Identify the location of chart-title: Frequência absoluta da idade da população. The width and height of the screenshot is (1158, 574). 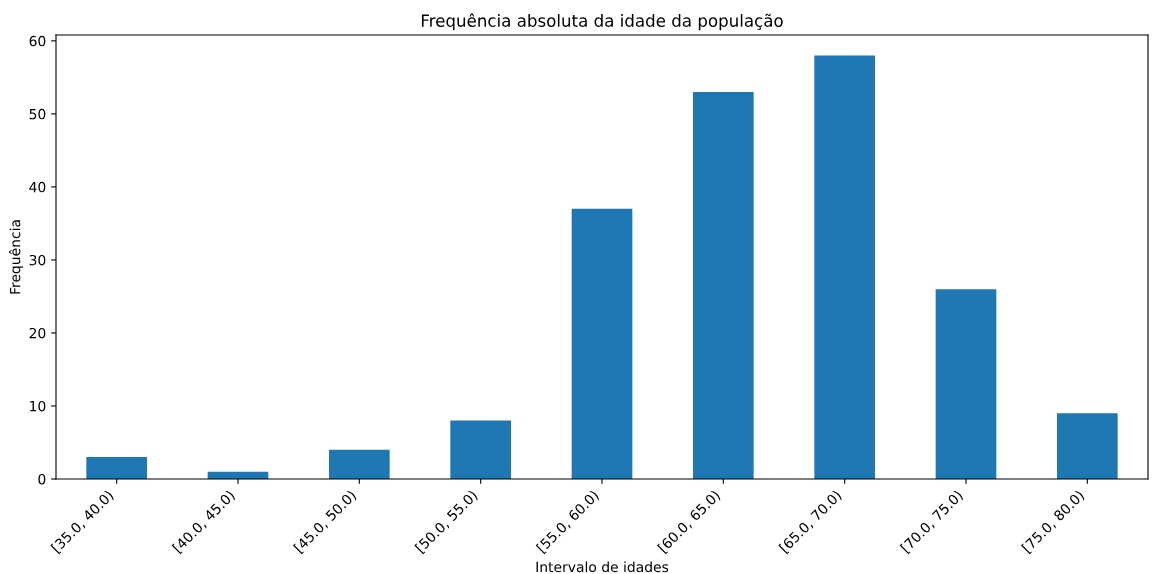
(602, 22).